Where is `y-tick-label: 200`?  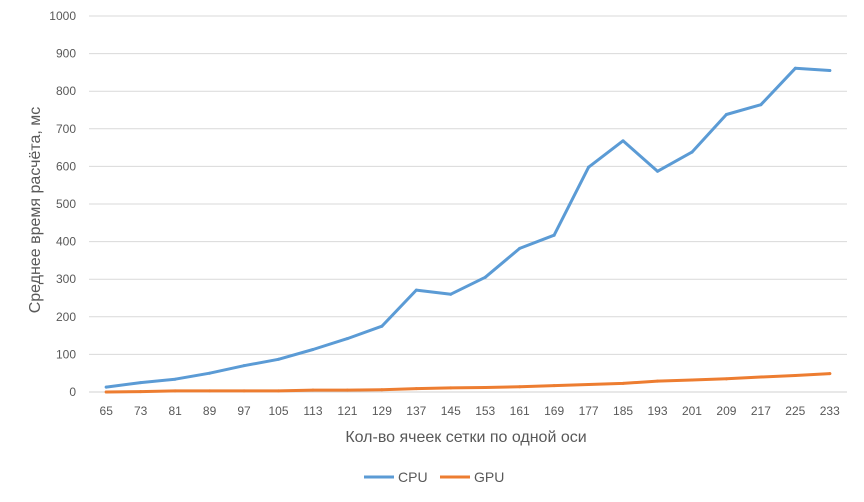 y-tick-label: 200 is located at coordinates (66, 317).